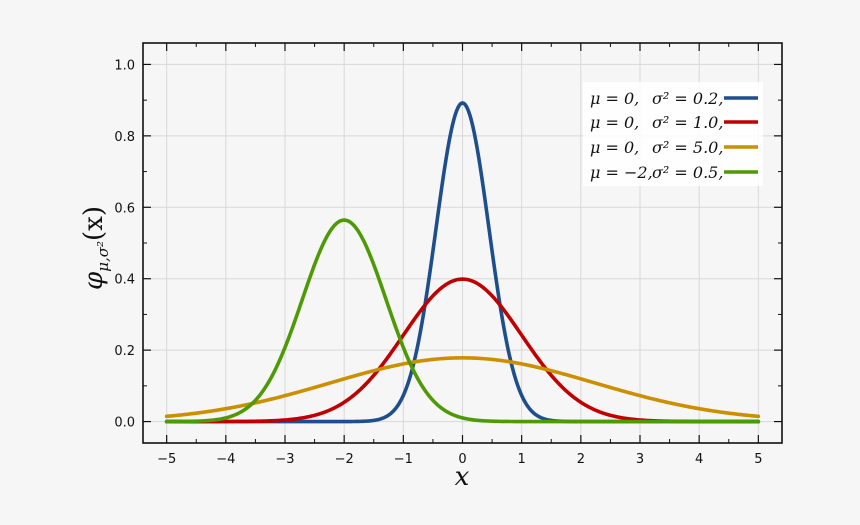 Image resolution: width=860 pixels, height=525 pixels. What do you see at coordinates (640, 459) in the screenshot?
I see `x-tick-label: 3` at bounding box center [640, 459].